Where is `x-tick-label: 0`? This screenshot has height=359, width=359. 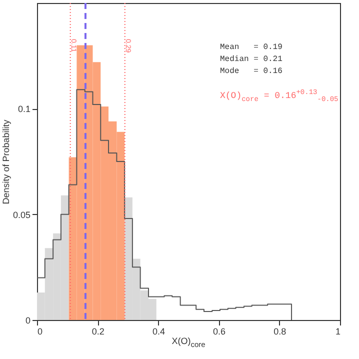 x-tick-label: 0 is located at coordinates (40, 331).